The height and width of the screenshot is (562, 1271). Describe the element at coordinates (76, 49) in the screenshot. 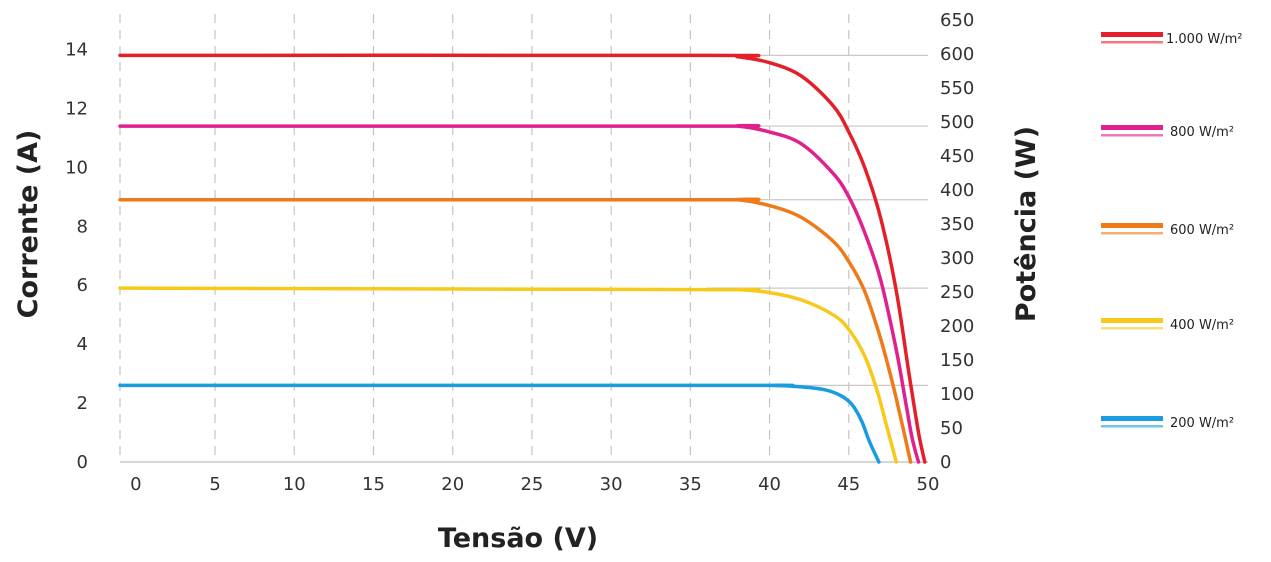

I see `y-tick-label-7: 14` at that location.